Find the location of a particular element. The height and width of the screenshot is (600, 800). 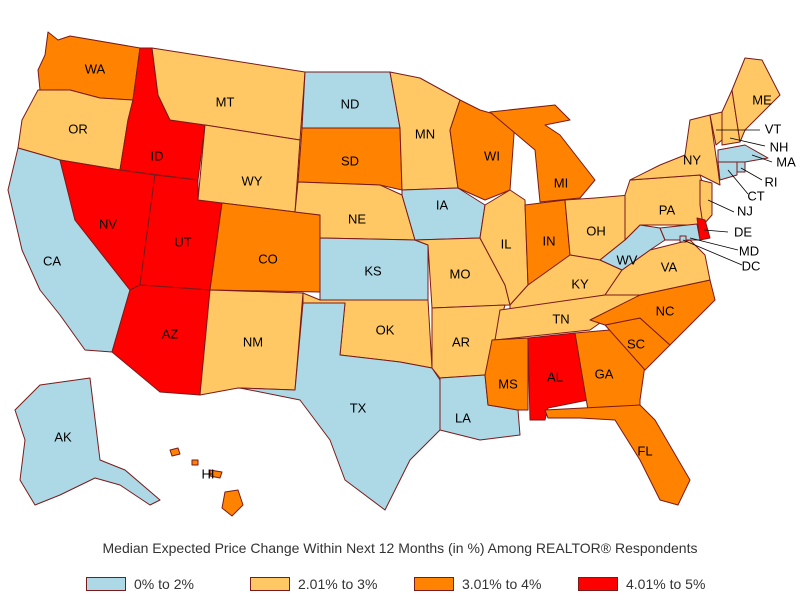

legend-item-3: 3.01% to 4% is located at coordinates (477, 584).